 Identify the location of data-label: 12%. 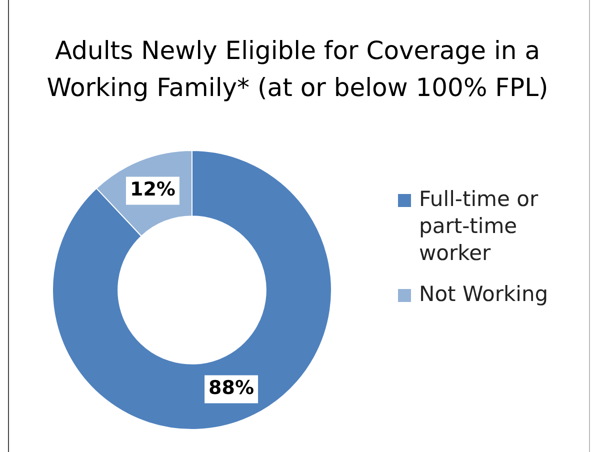
(153, 189).